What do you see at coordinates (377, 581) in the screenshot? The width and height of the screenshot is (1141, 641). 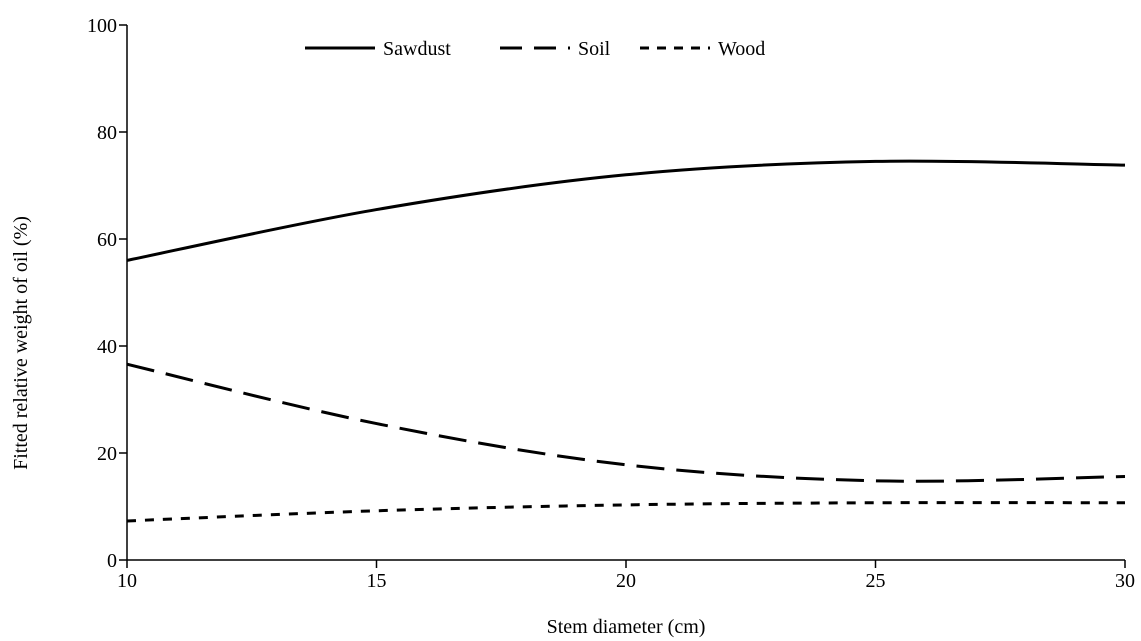 I see `x-tick-label: 15` at bounding box center [377, 581].